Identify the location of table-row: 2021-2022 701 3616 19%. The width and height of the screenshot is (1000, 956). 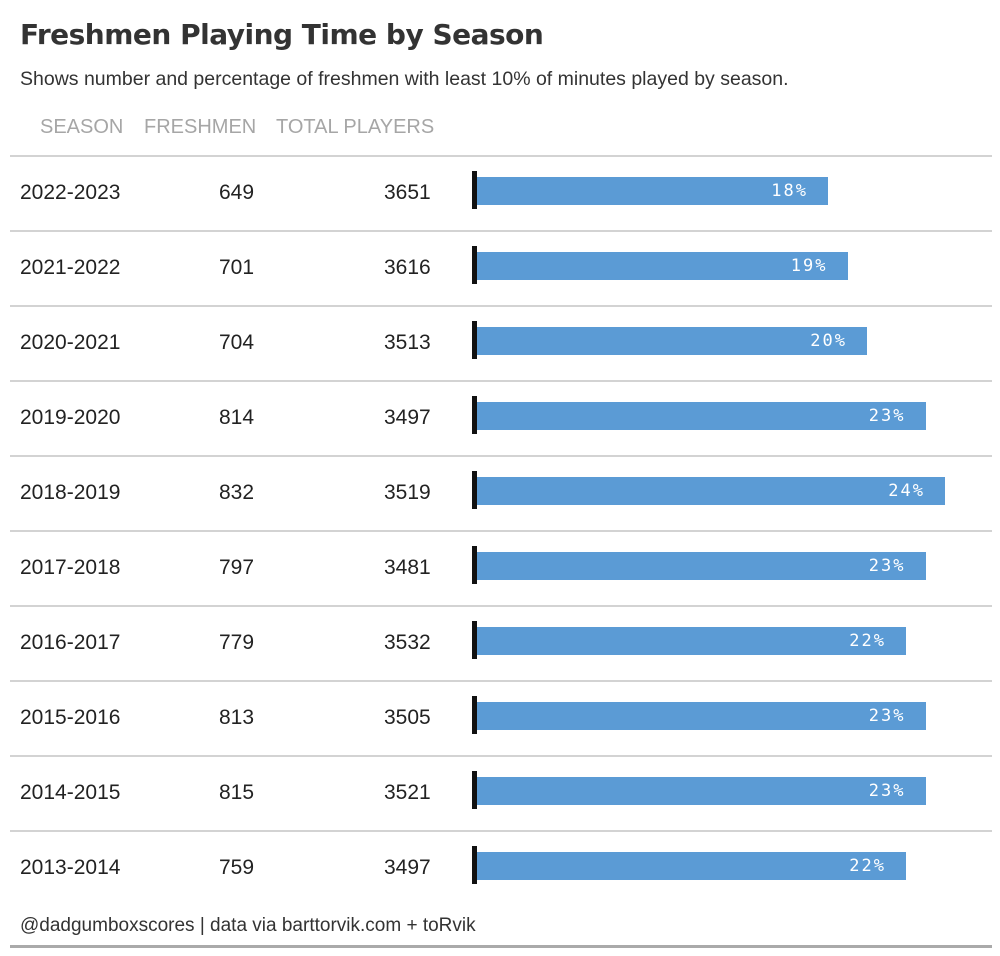
(501, 267).